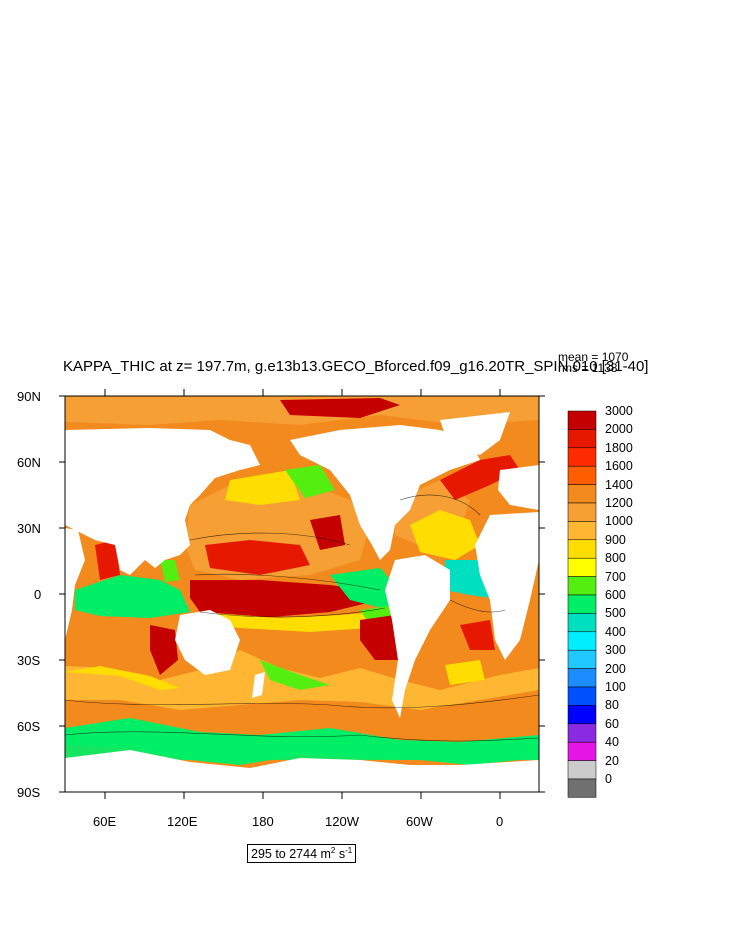 The image size is (733, 945). I want to click on mean-stat: mean = 1070, so click(593, 357).